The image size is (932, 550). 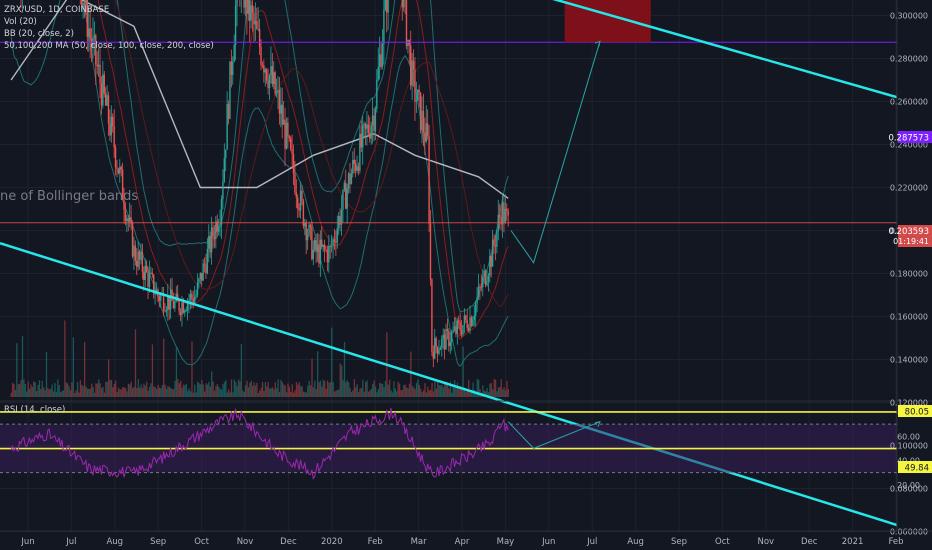 I want to click on projection-path, so click(x=555, y=152).